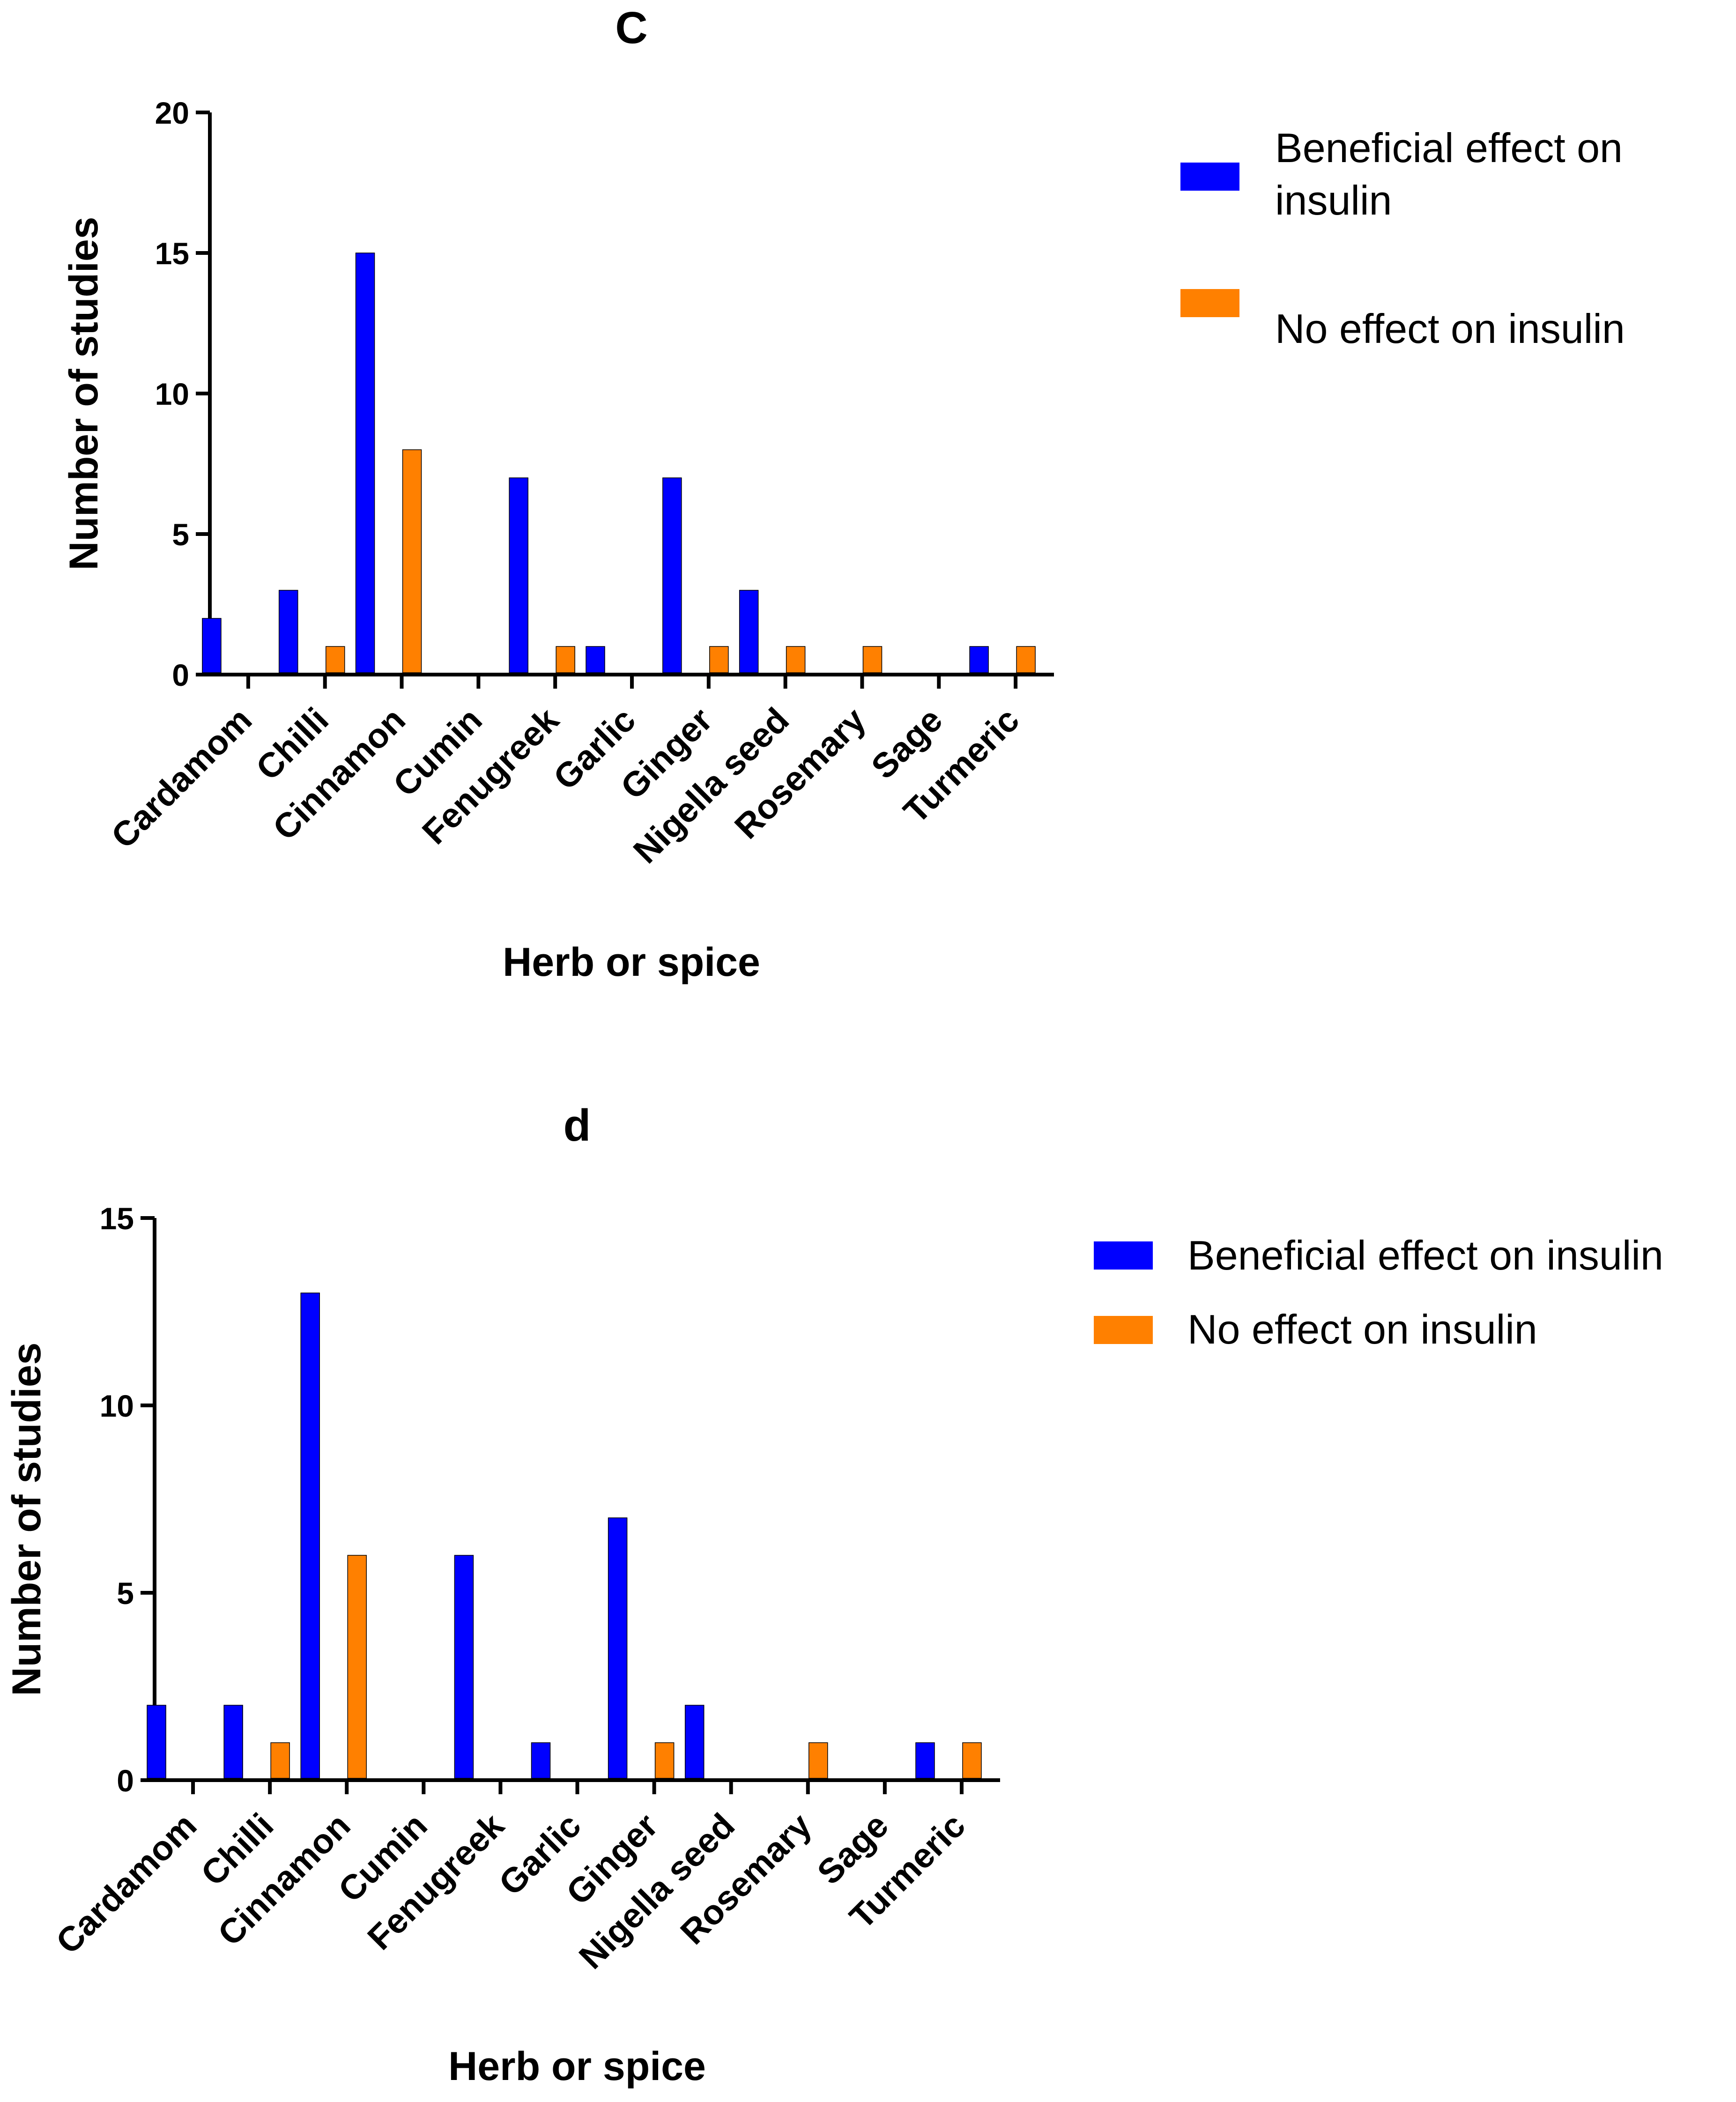 The height and width of the screenshot is (2102, 1736). I want to click on legend-label: Beneficial effect on insulin, so click(1425, 1255).